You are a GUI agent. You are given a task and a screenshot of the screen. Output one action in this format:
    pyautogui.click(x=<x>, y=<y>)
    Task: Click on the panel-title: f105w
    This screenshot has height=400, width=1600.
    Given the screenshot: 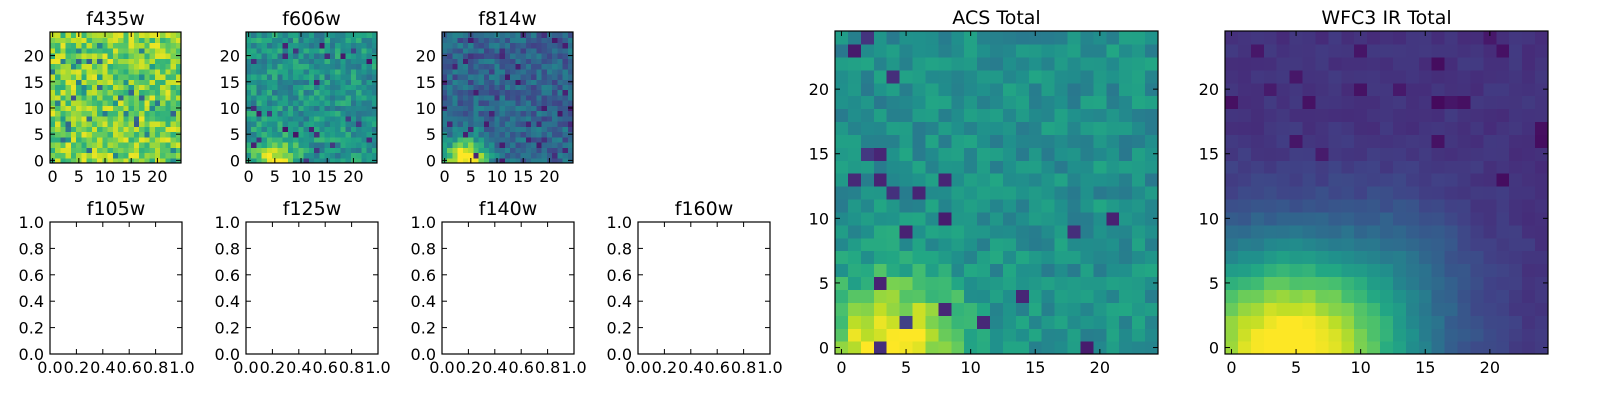 What is the action you would take?
    pyautogui.click(x=116, y=209)
    